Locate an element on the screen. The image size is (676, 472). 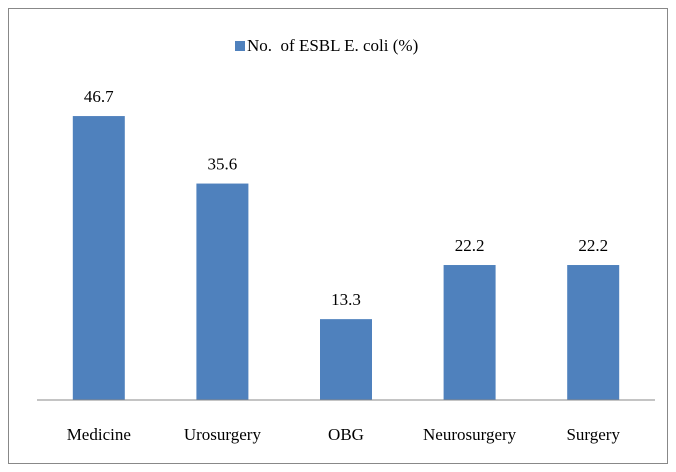
x-tick-label: Neurosurgery is located at coordinates (470, 434).